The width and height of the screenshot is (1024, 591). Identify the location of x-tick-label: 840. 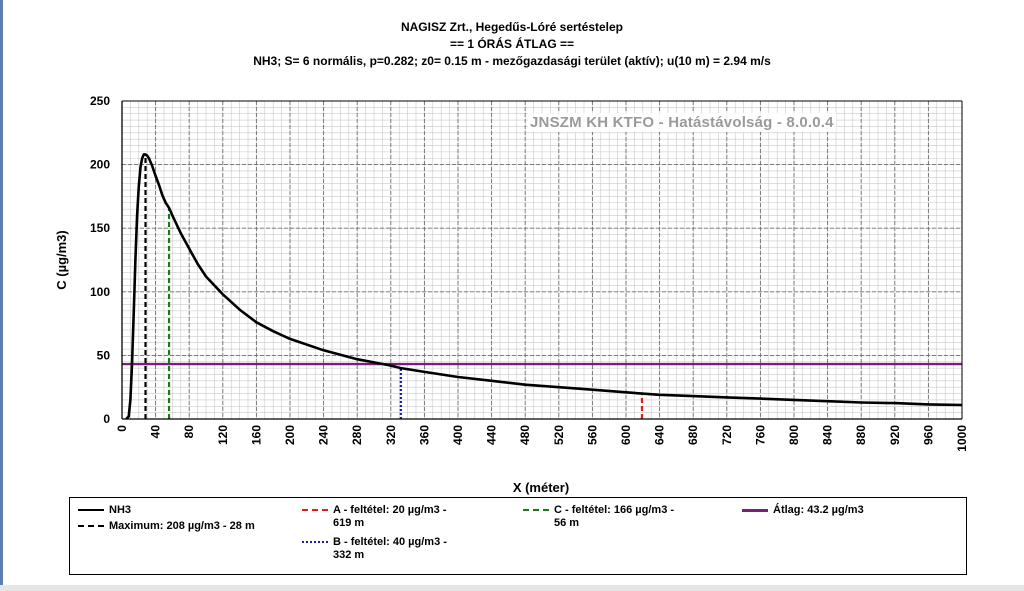
(828, 435).